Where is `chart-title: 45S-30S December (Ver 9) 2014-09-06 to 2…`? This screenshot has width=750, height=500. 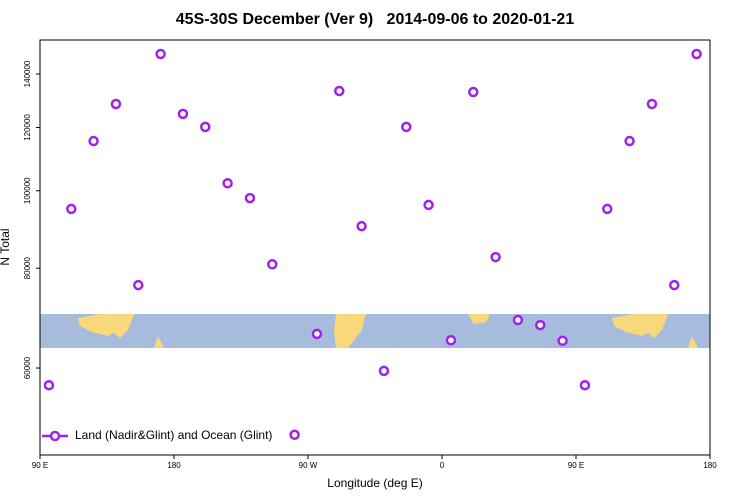
chart-title: 45S-30S December (Ver 9) 2014-09-06 to 2… is located at coordinates (375, 19).